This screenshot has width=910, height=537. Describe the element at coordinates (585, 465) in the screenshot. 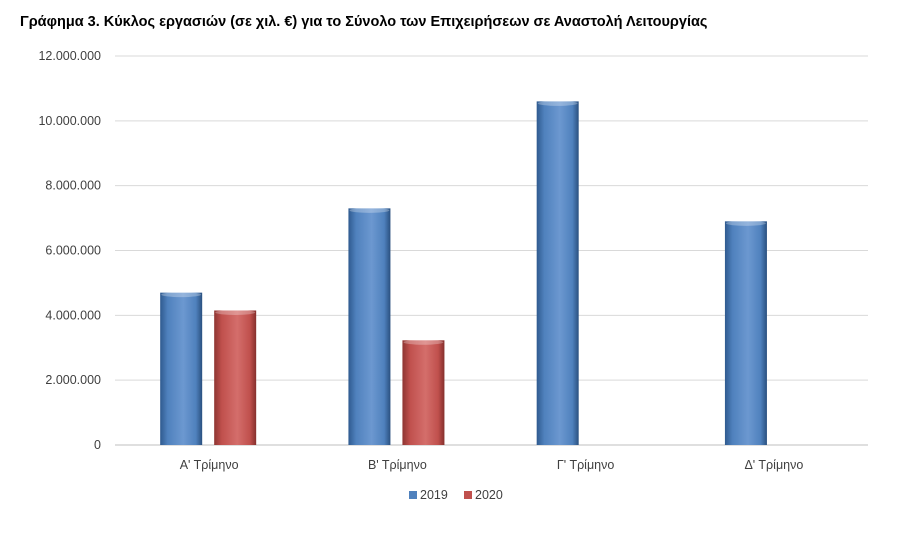

I see `x-category-label: Γ' Τρίμηνο` at that location.